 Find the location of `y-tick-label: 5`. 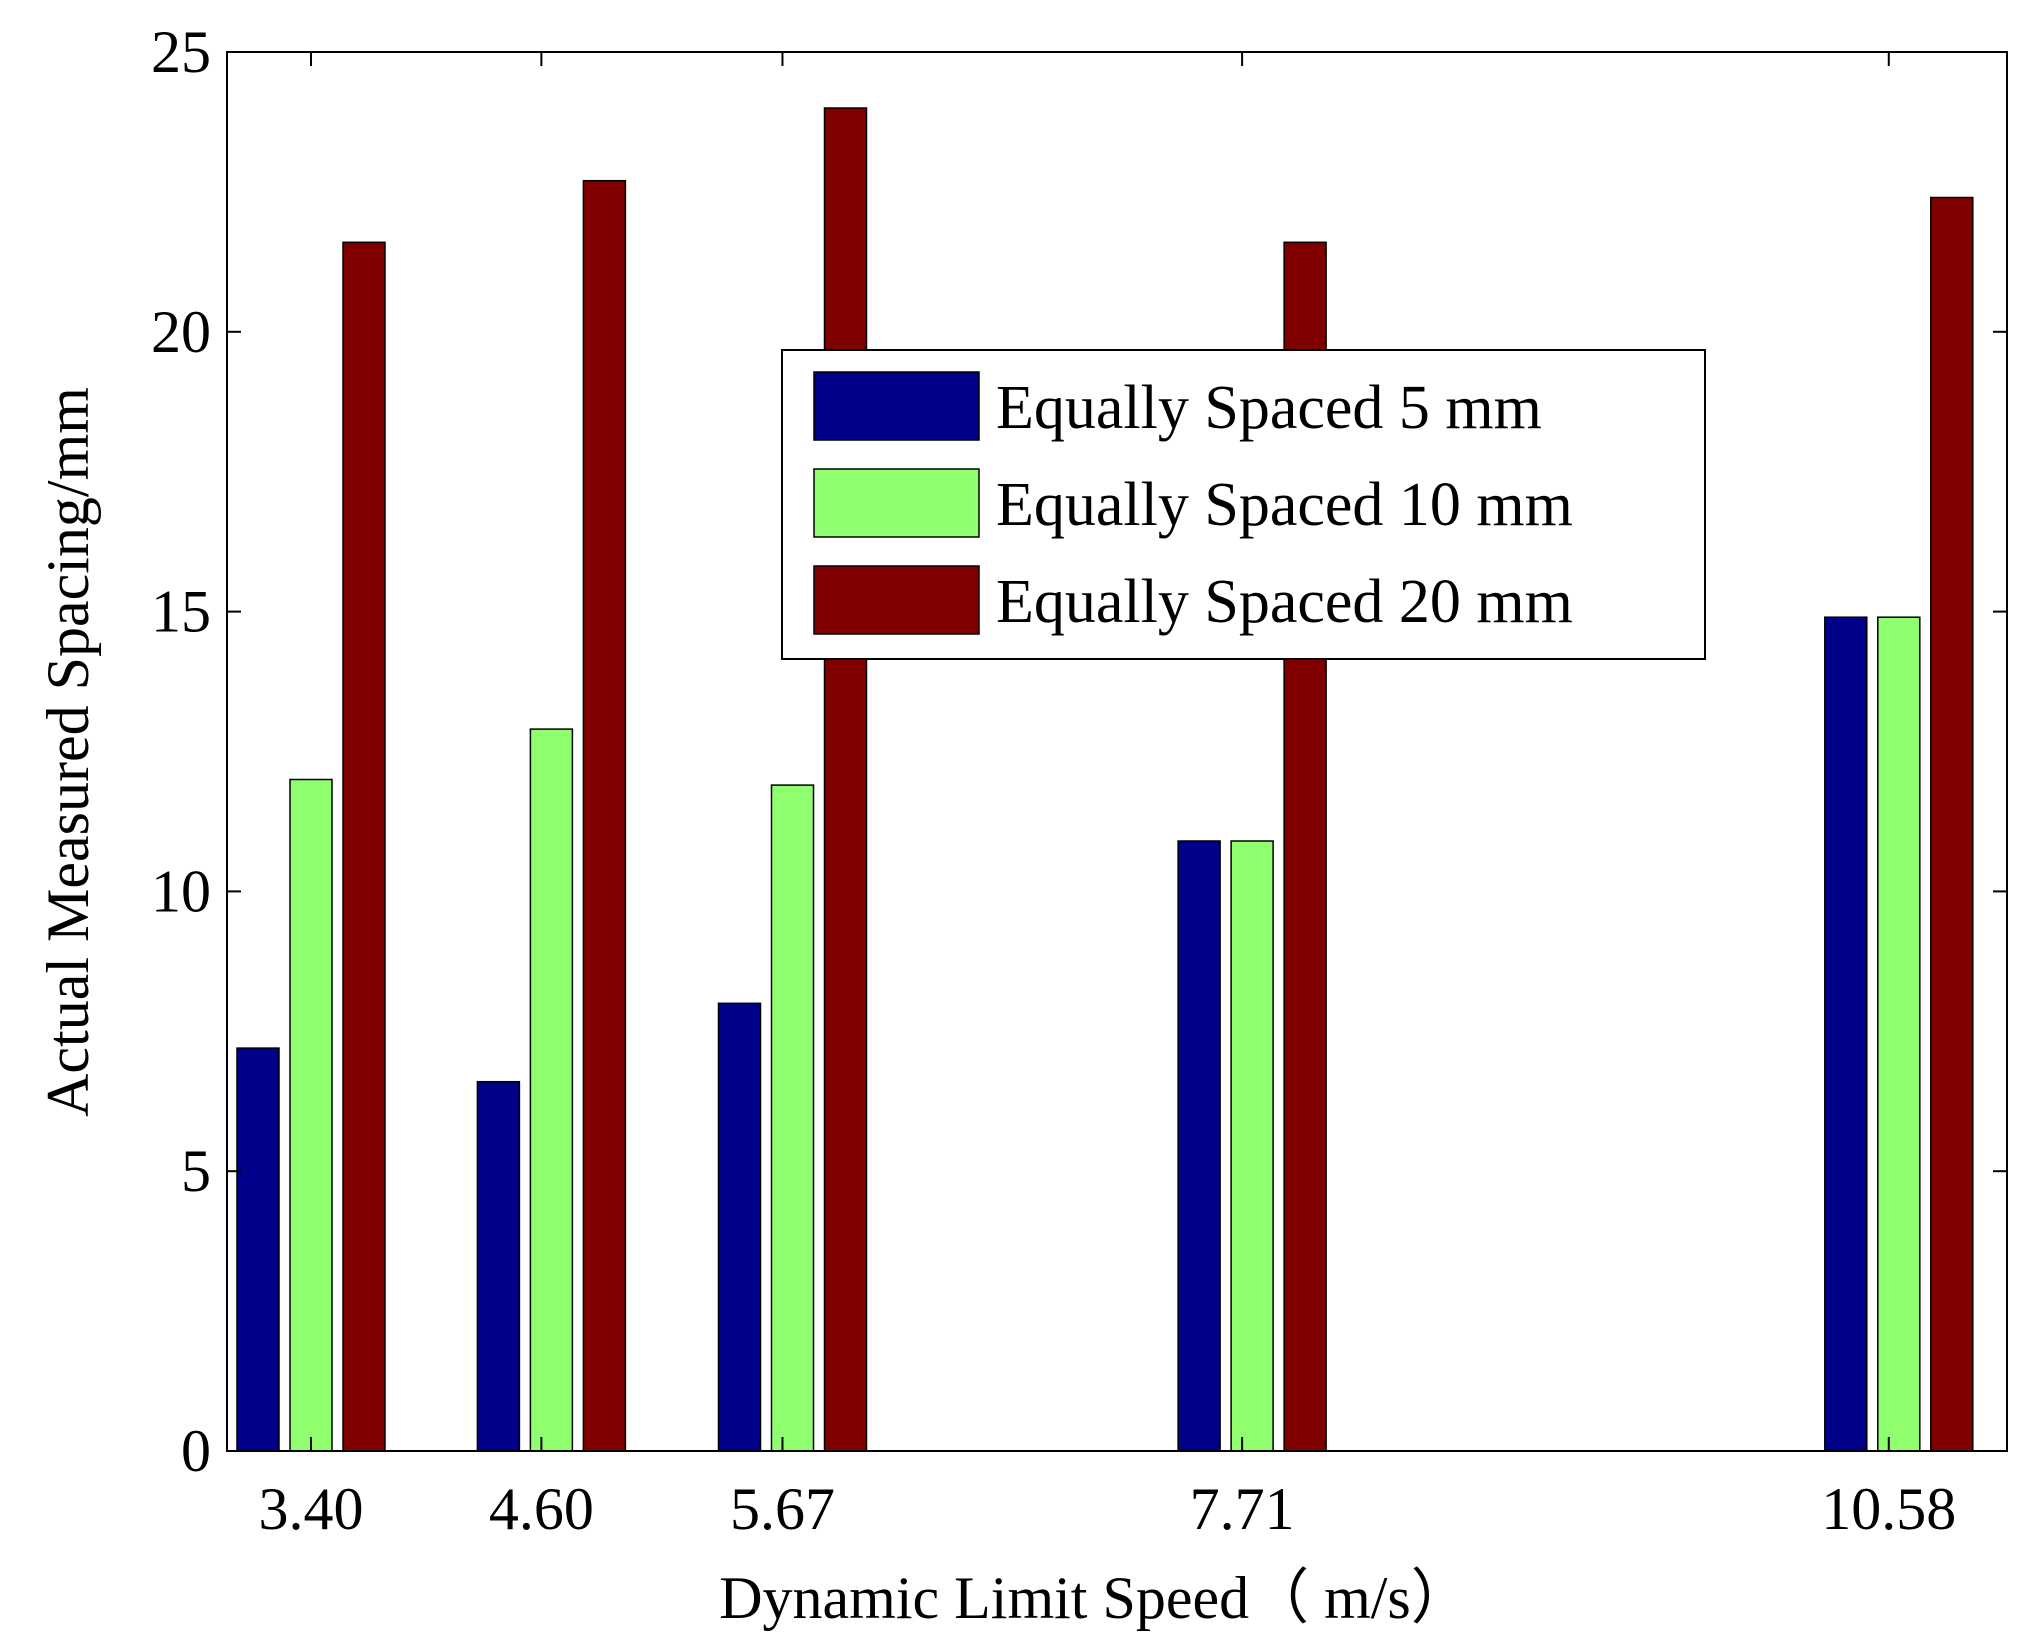

y-tick-label: 5 is located at coordinates (196, 1171).